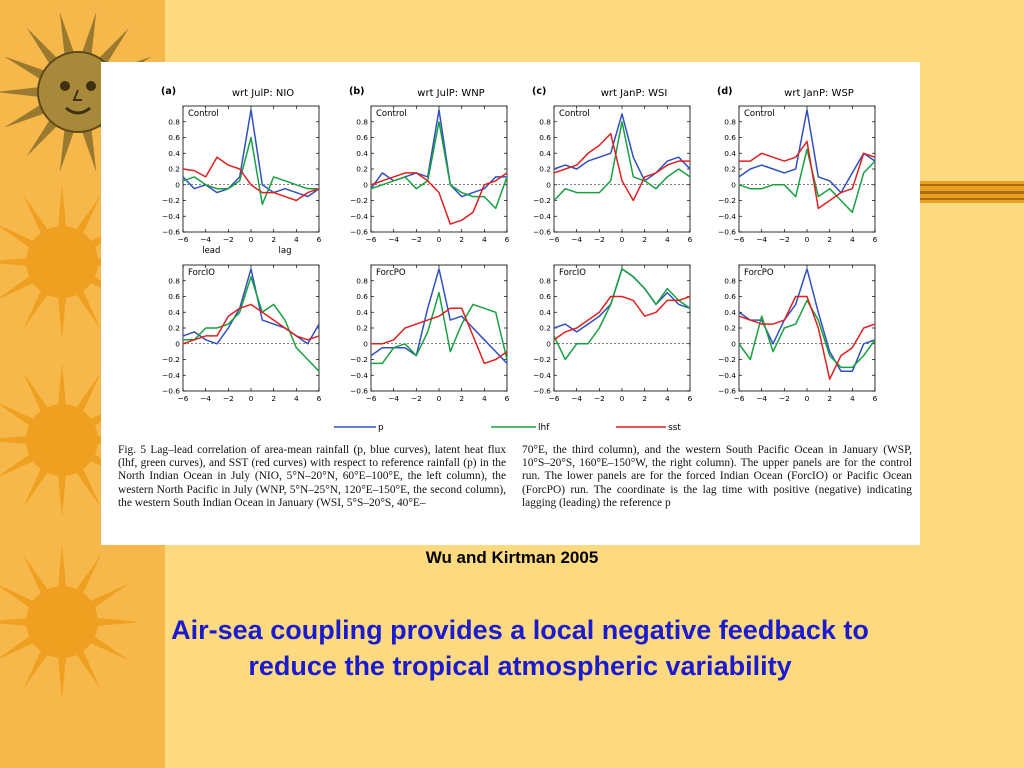 The height and width of the screenshot is (768, 1024). Describe the element at coordinates (539, 91) in the screenshot. I see `panel-letter: (c)` at that location.